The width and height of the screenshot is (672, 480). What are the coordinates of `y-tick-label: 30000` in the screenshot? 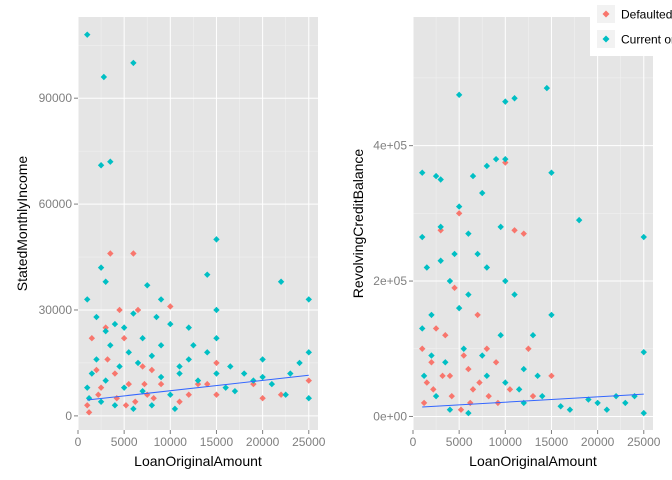 It's located at (56, 310).